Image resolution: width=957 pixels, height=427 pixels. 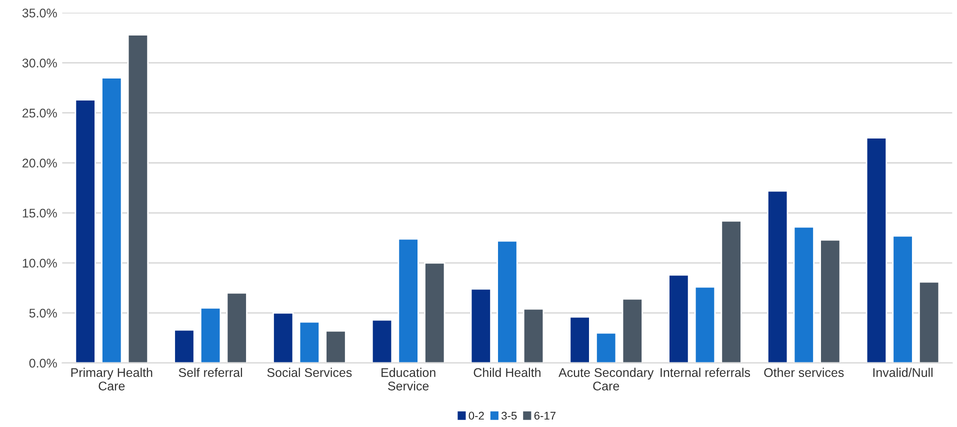 What do you see at coordinates (903, 372) in the screenshot?
I see `x-tick-label: Invalid/Null` at bounding box center [903, 372].